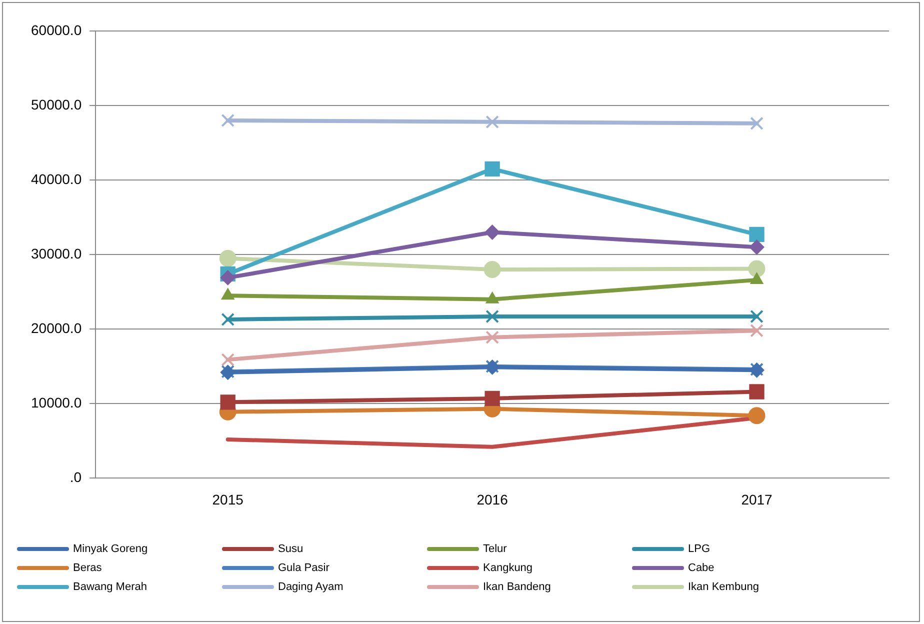 The image size is (924, 624). I want to click on legend-label: Beras, so click(87, 568).